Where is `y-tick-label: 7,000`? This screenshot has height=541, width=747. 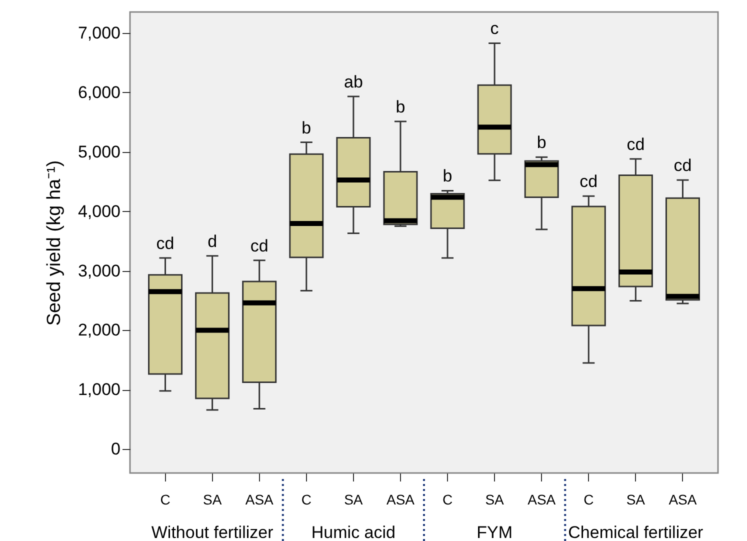 y-tick-label: 7,000 is located at coordinates (99, 32).